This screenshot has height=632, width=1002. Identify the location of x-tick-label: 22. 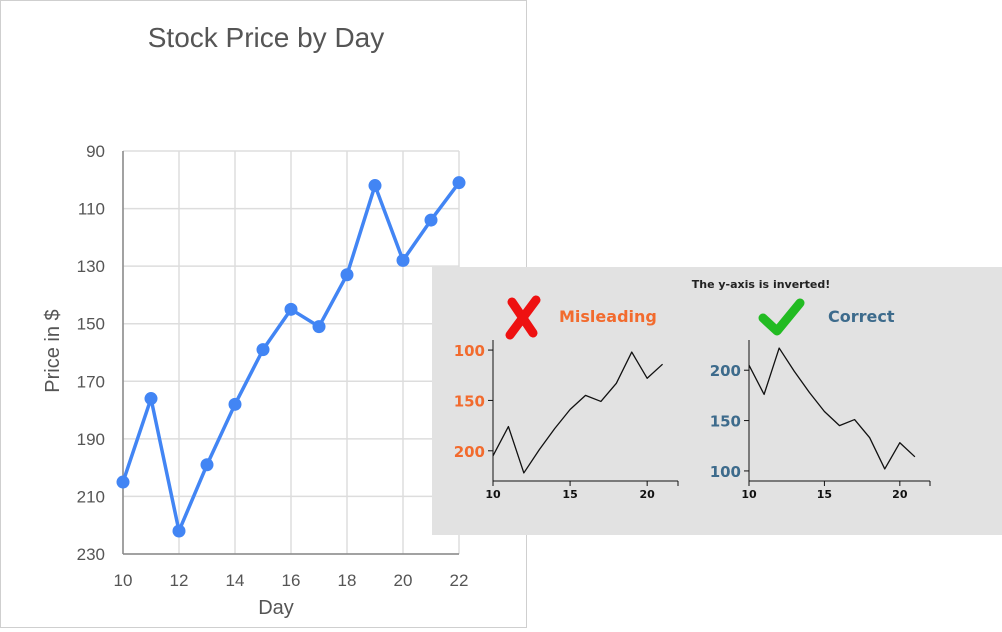
(459, 580).